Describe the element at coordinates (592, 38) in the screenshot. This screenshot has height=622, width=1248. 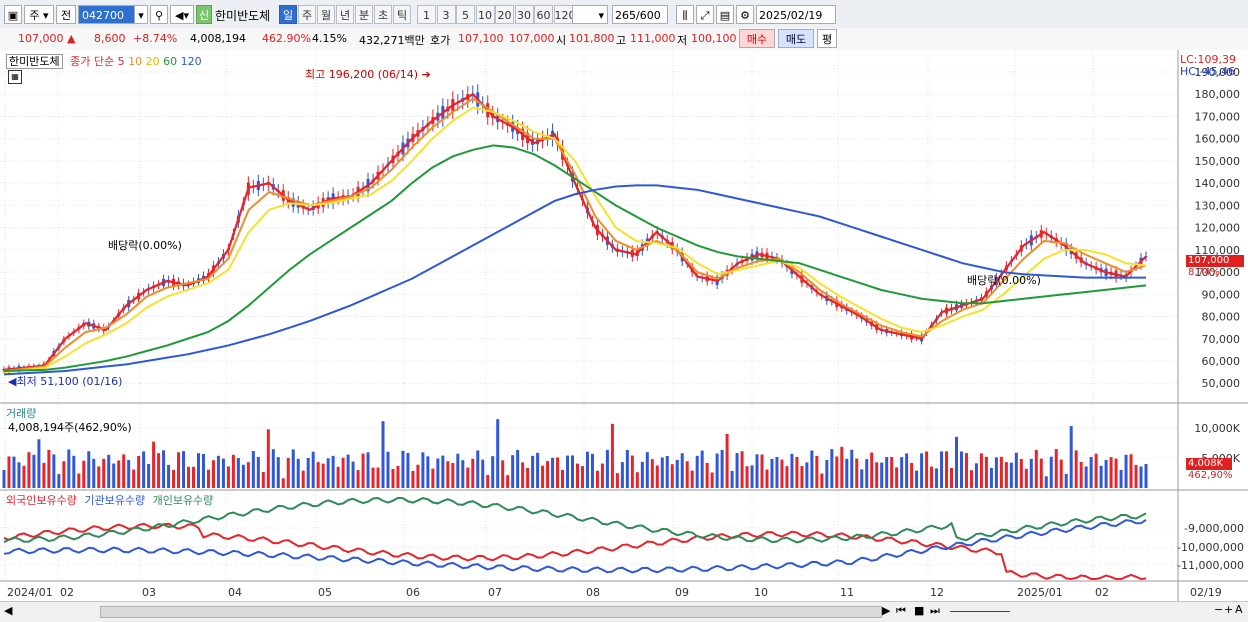
I see `quote-open: 101,800` at that location.